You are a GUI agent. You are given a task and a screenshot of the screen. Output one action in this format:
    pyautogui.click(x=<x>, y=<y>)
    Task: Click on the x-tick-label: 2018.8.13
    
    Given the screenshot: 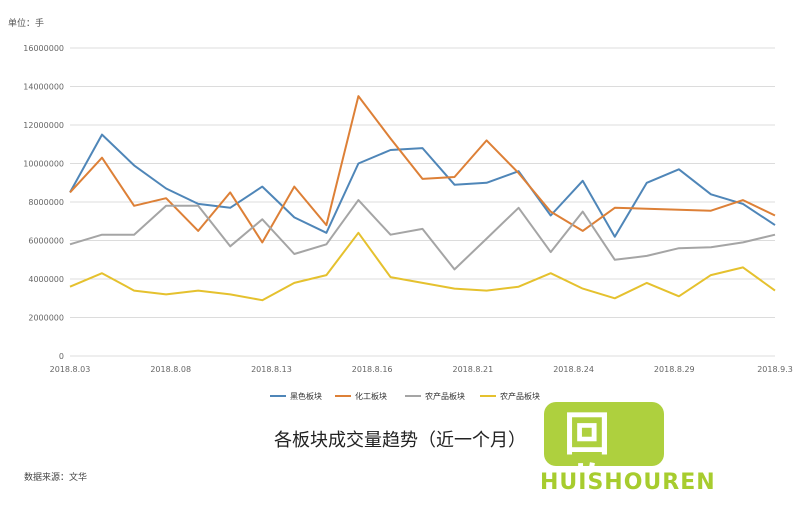 What is the action you would take?
    pyautogui.click(x=271, y=369)
    